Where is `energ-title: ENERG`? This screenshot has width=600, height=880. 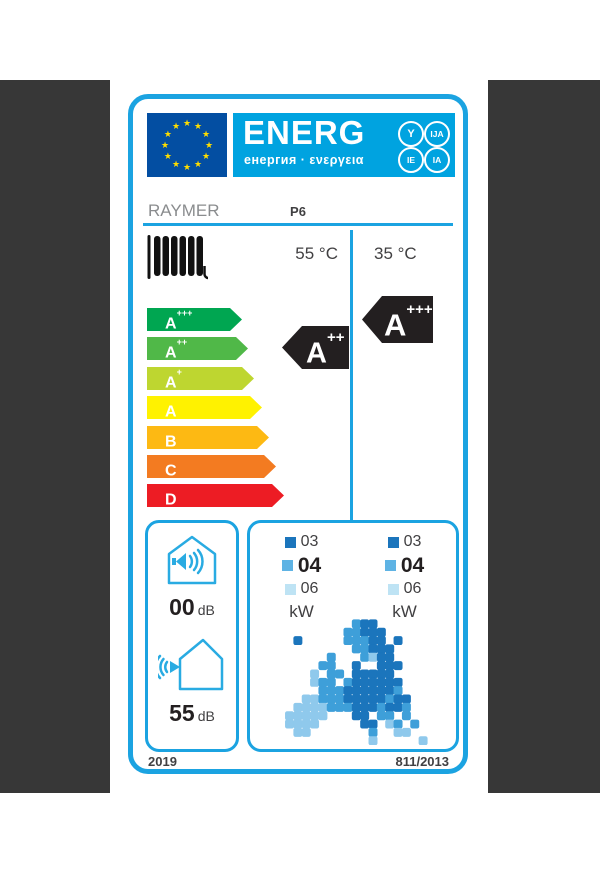
energ-title: ENERG is located at coordinates (304, 132).